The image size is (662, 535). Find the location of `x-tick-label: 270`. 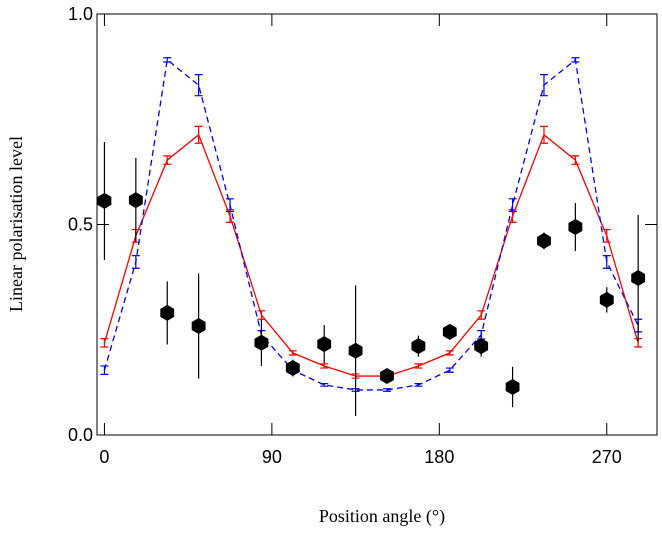

x-tick-label: 270 is located at coordinates (607, 457).